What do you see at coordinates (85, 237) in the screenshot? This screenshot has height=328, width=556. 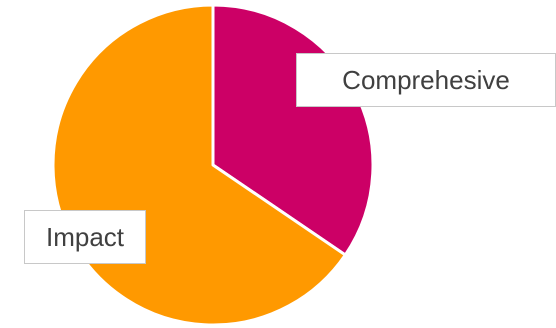 I see `slice-label-impact: Impact` at bounding box center [85, 237].